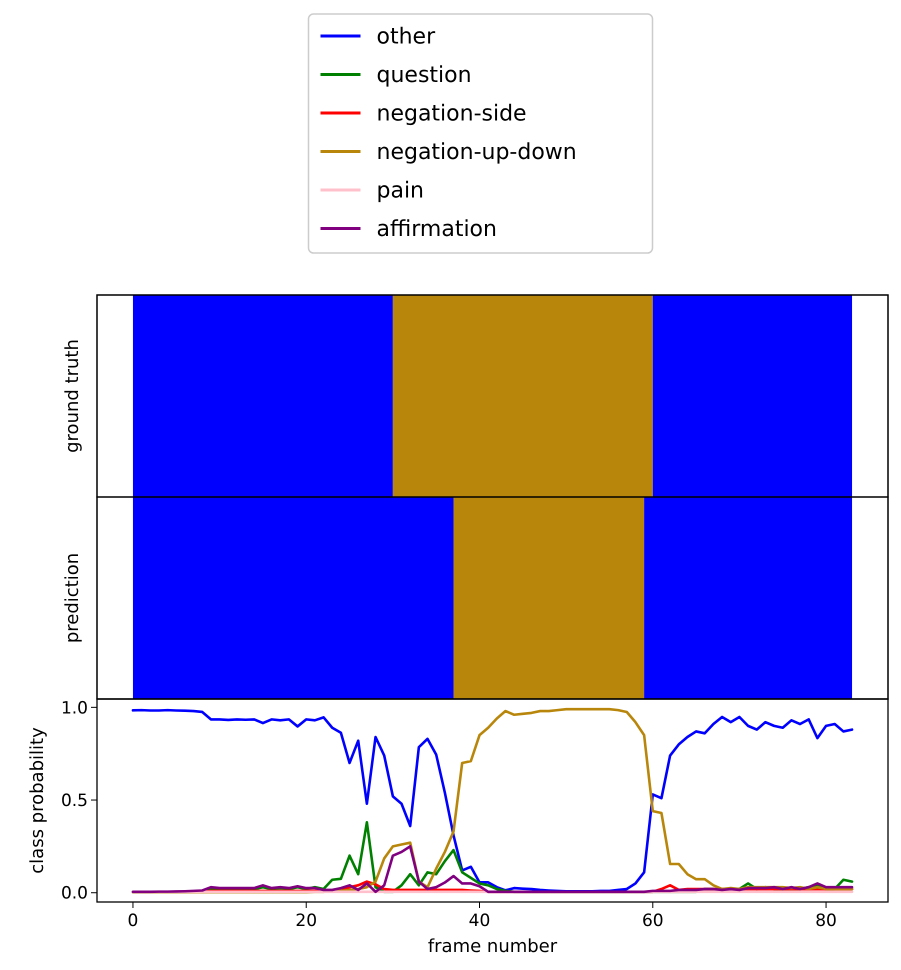  Describe the element at coordinates (479, 921) in the screenshot. I see `x-tick-label: 40` at that location.